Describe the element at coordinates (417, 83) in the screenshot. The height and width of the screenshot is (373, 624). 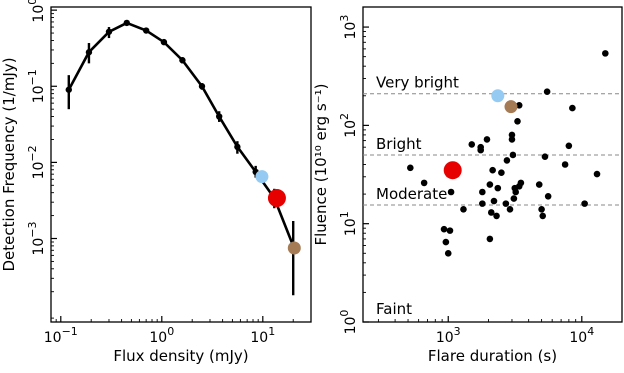
I see `band-label: Very bright` at that location.